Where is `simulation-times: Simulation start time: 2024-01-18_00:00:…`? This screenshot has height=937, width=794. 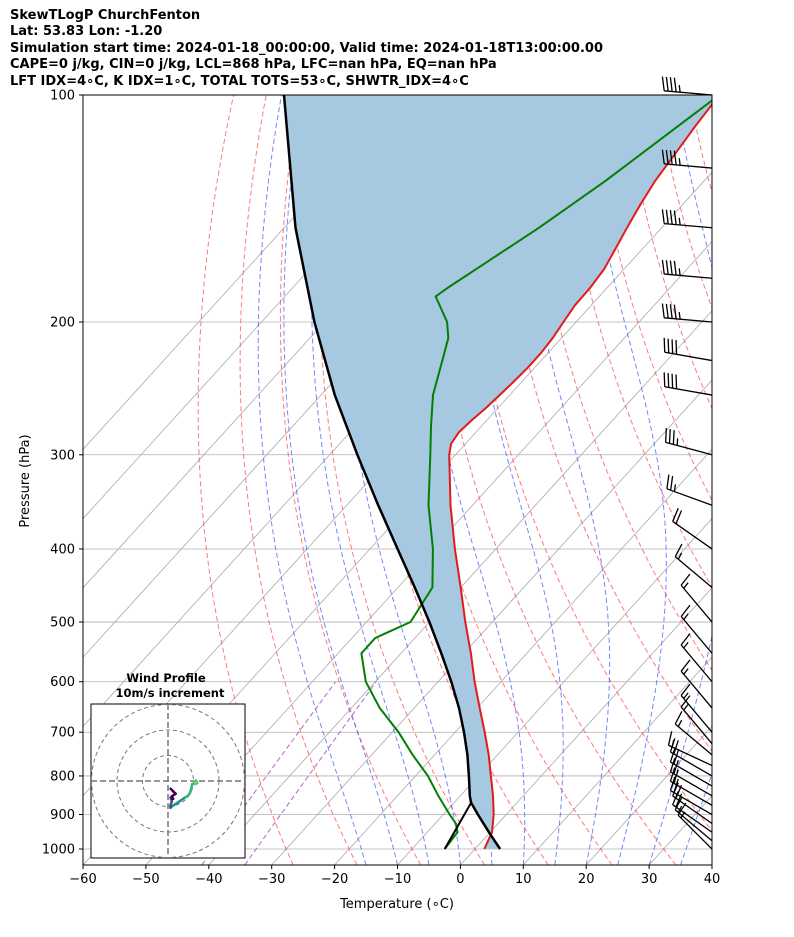
simulation-times: Simulation start time: 2024-01-18_00:00:… is located at coordinates (306, 48).